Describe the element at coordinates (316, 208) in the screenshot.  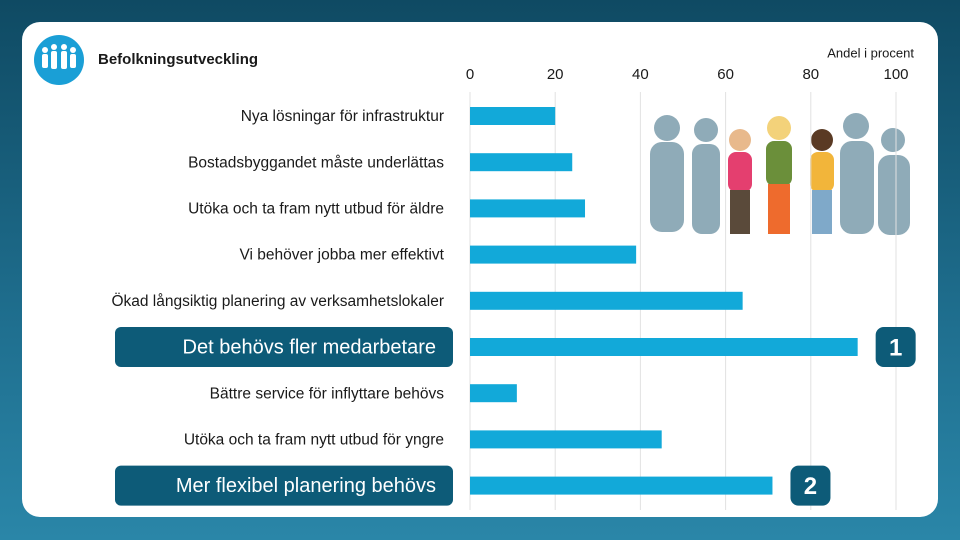
I see `y-tick-label: Utöka och ta fram nytt utbud för äldre` at that location.